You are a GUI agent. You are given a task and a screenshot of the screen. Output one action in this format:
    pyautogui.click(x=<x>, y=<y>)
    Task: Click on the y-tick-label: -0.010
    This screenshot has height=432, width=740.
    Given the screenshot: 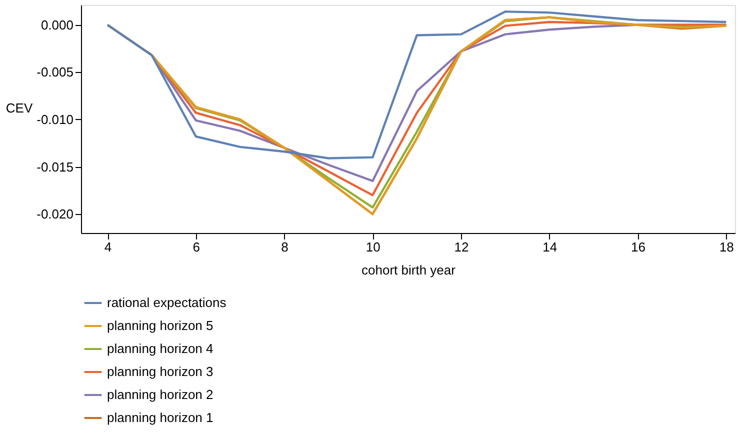 What is the action you would take?
    pyautogui.click(x=55, y=119)
    